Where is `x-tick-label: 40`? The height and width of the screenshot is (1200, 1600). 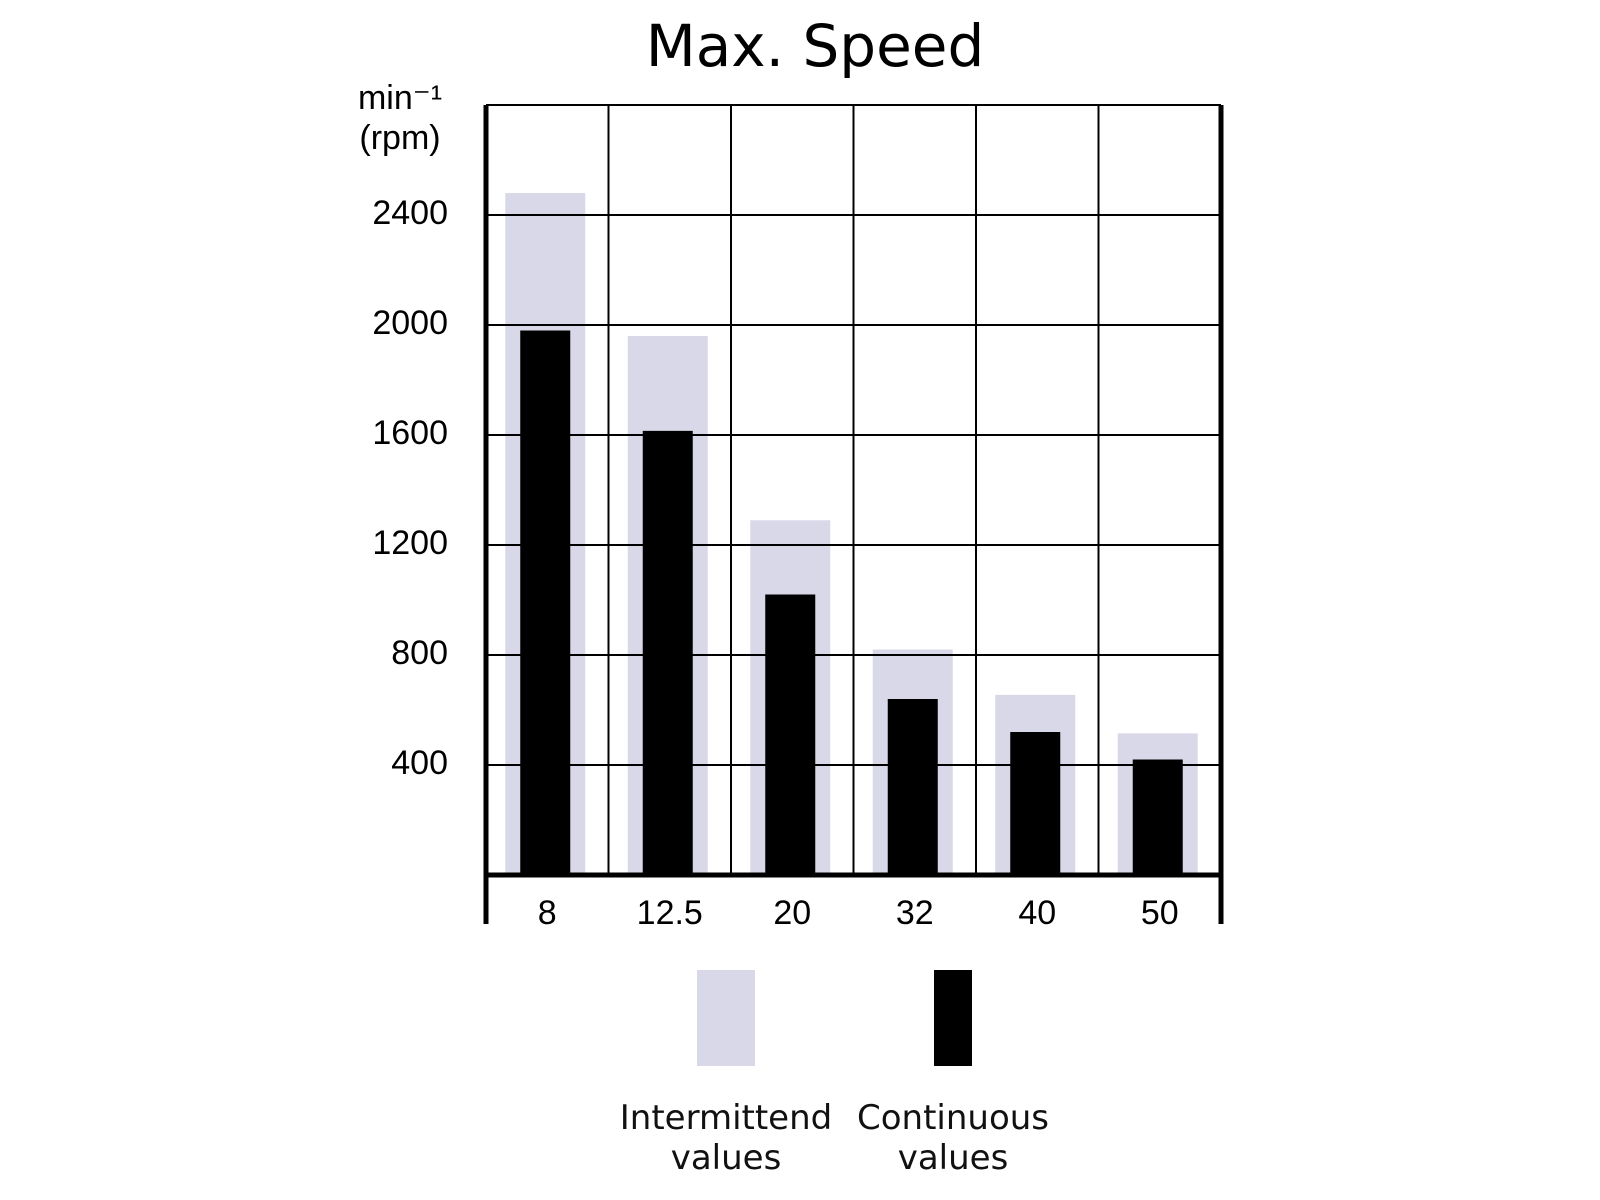
x-tick-label: 40 is located at coordinates (1037, 913).